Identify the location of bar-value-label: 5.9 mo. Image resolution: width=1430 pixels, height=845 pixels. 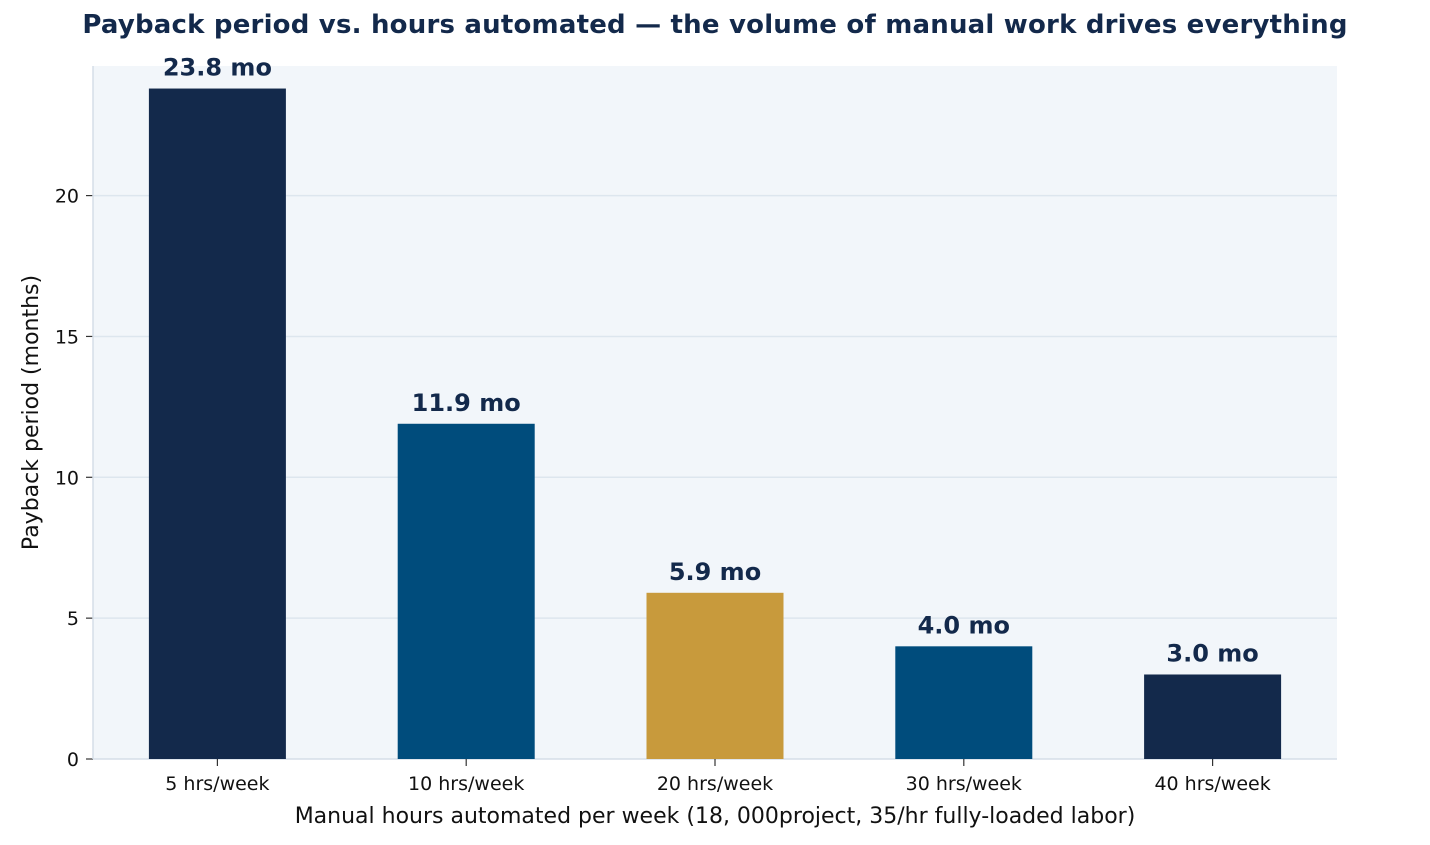
(715, 572).